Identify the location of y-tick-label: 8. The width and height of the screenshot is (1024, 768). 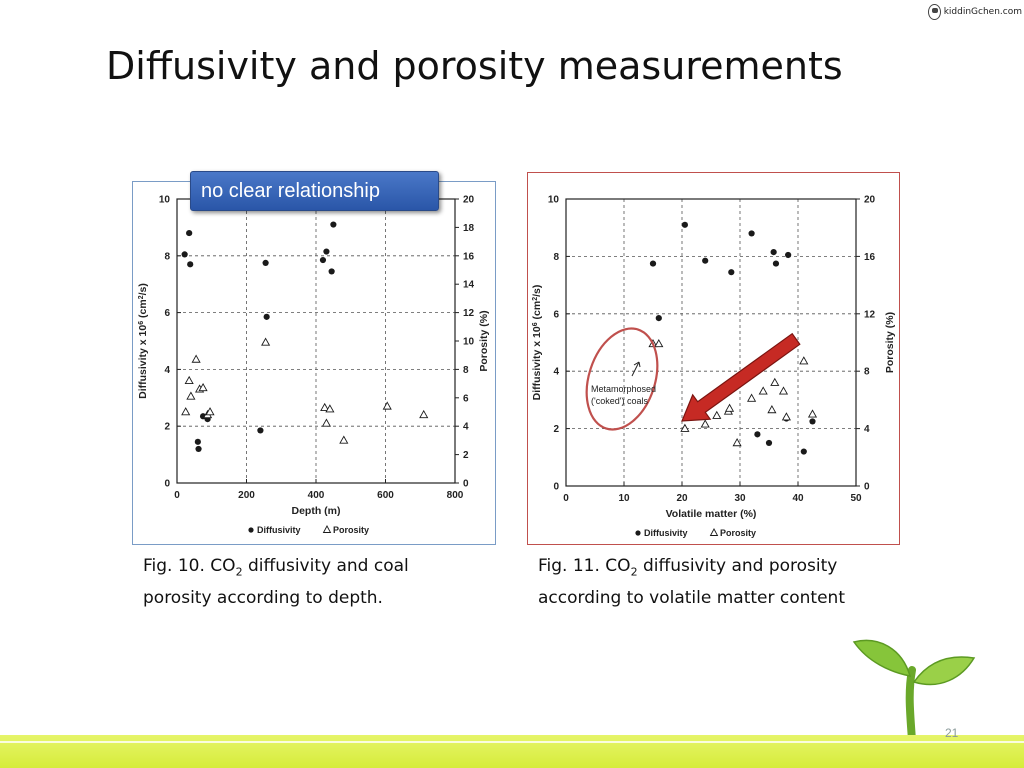
(556, 257).